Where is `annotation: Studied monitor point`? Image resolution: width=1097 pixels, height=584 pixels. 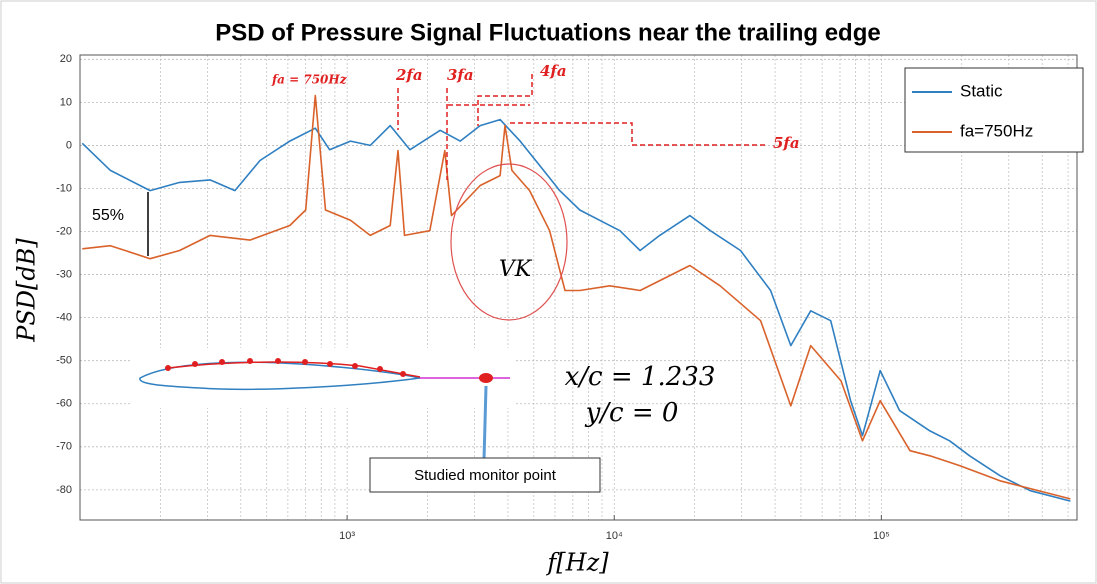
annotation: Studied monitor point is located at coordinates (485, 475).